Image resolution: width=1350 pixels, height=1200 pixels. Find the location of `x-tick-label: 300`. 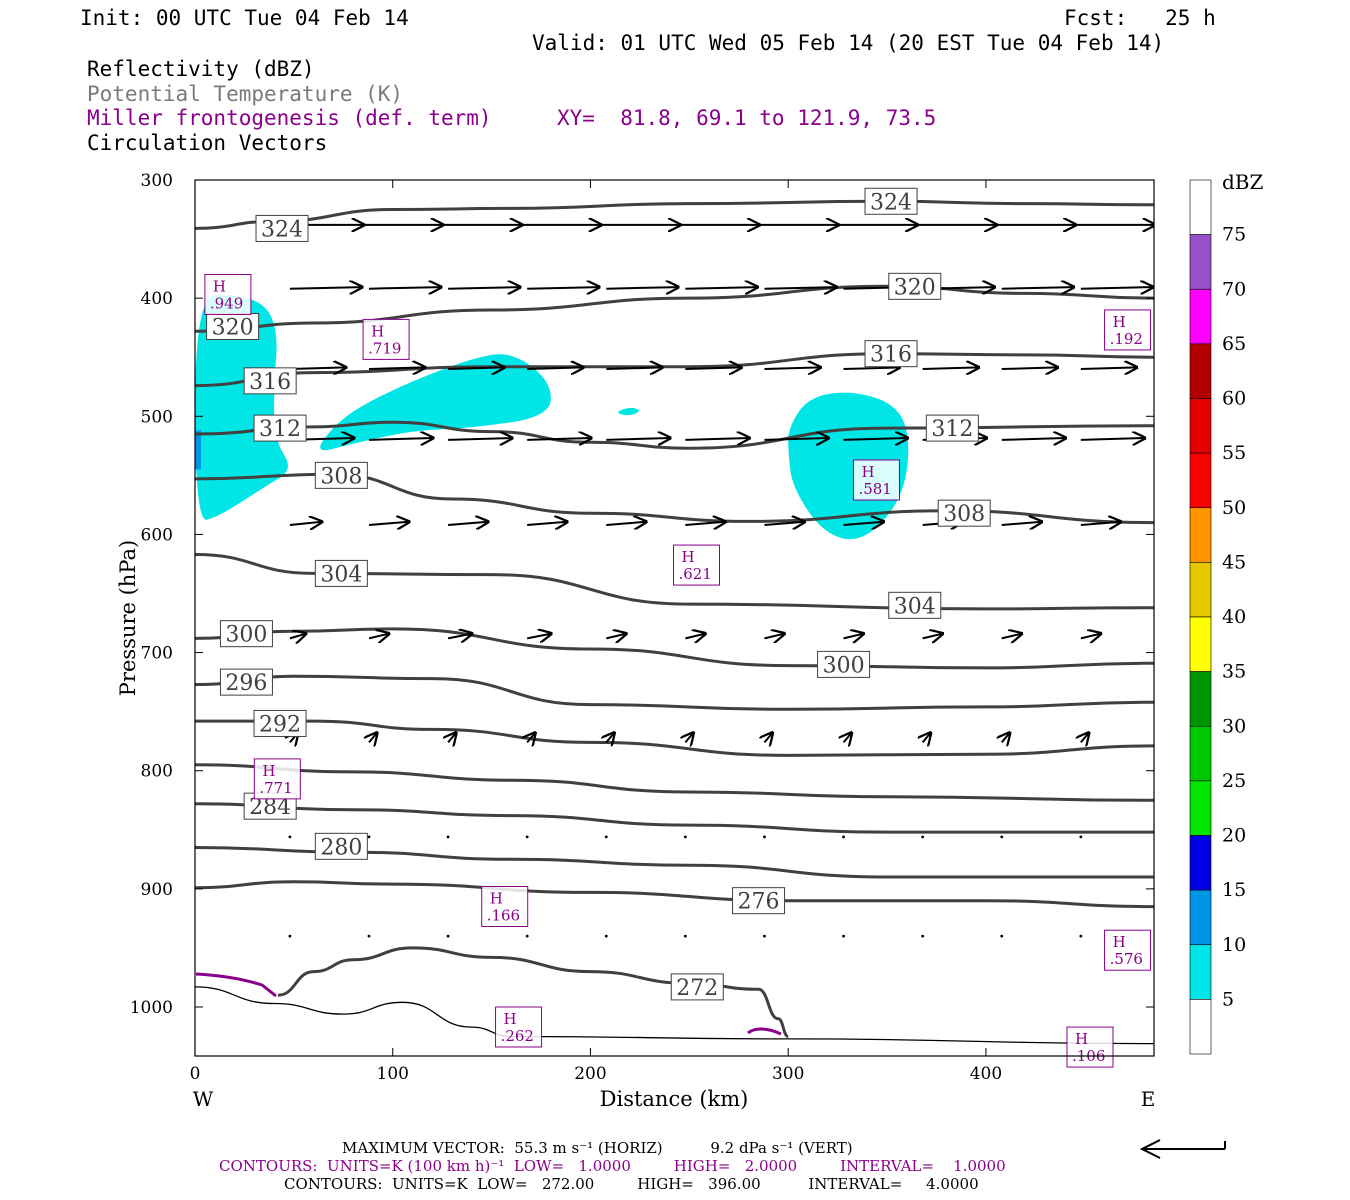

x-tick-label: 300 is located at coordinates (788, 1074).